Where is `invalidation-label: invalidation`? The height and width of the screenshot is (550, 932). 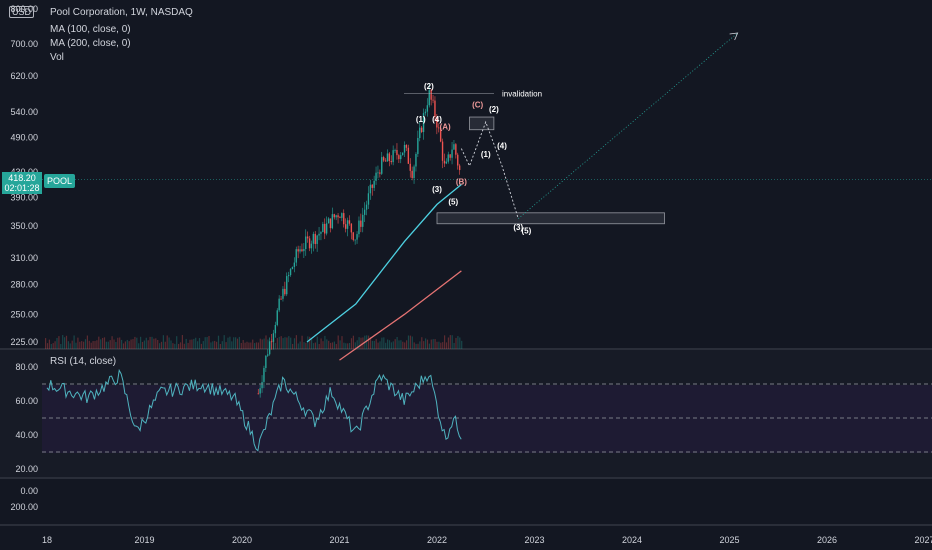 invalidation-label: invalidation is located at coordinates (522, 93).